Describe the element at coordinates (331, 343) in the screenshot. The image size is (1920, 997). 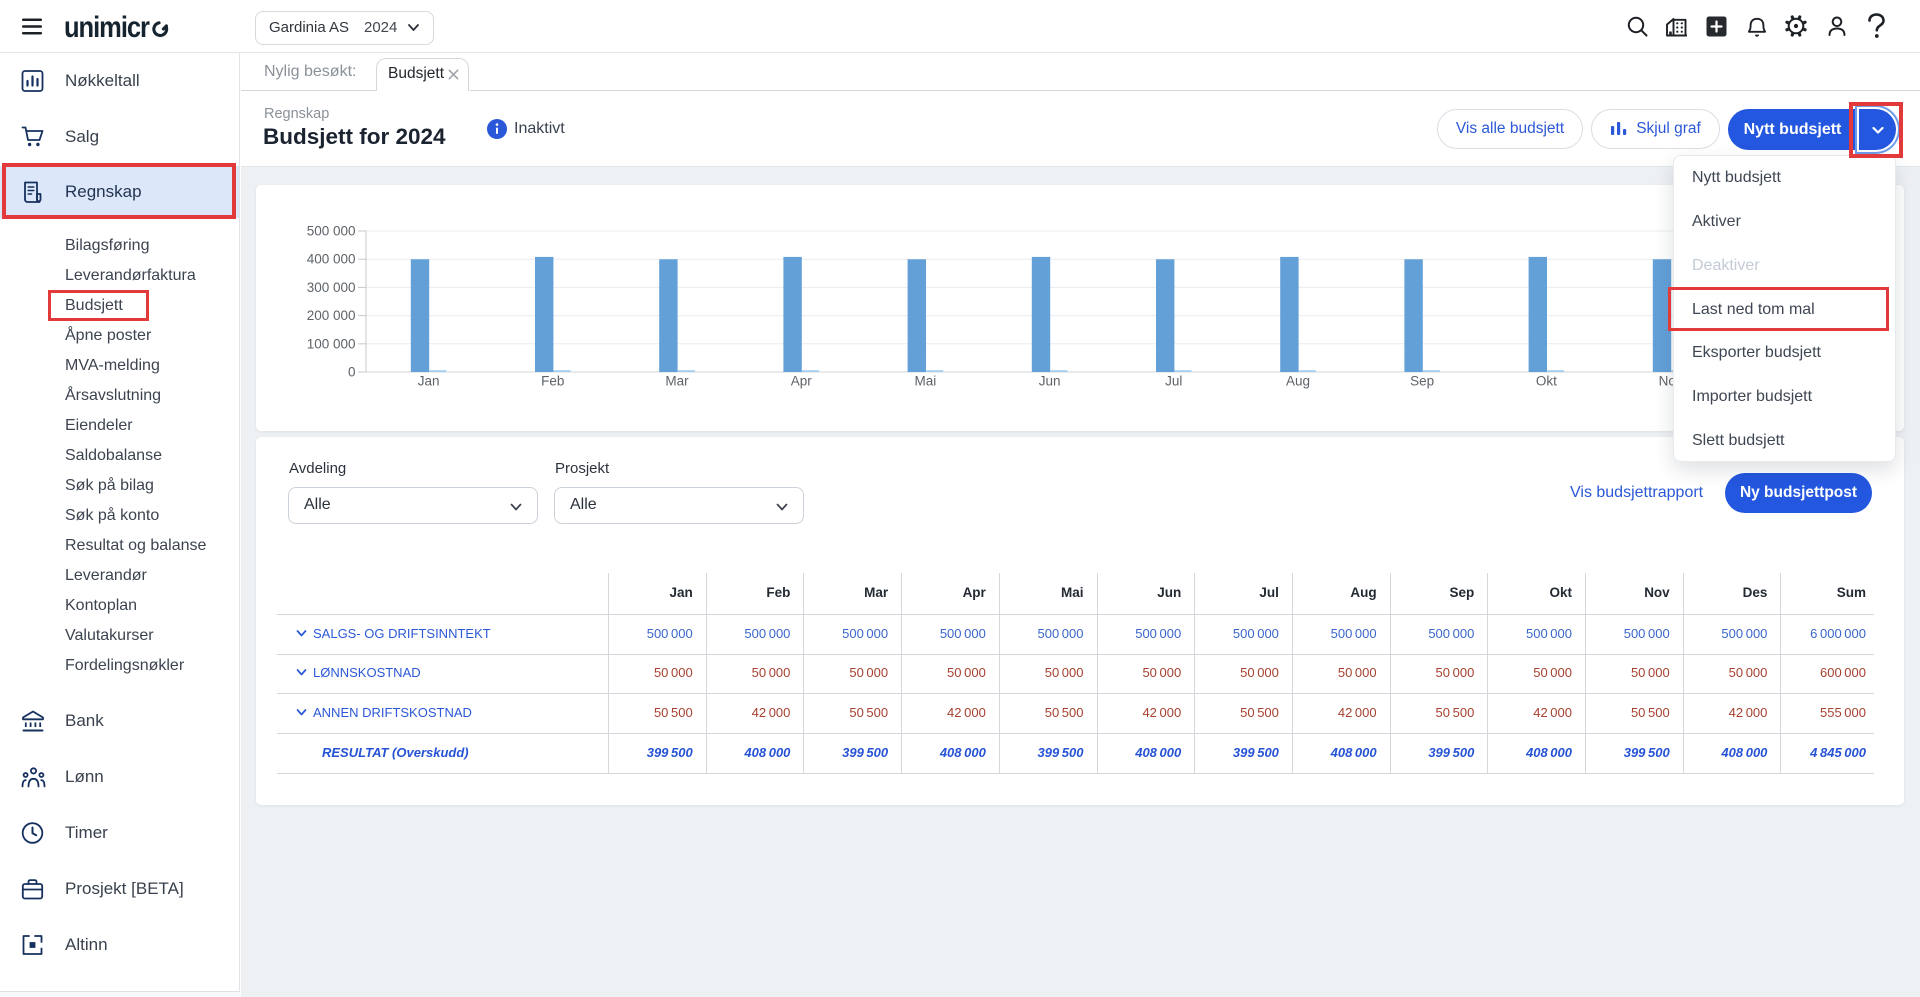
I see `svg-text: 100 000` at that location.